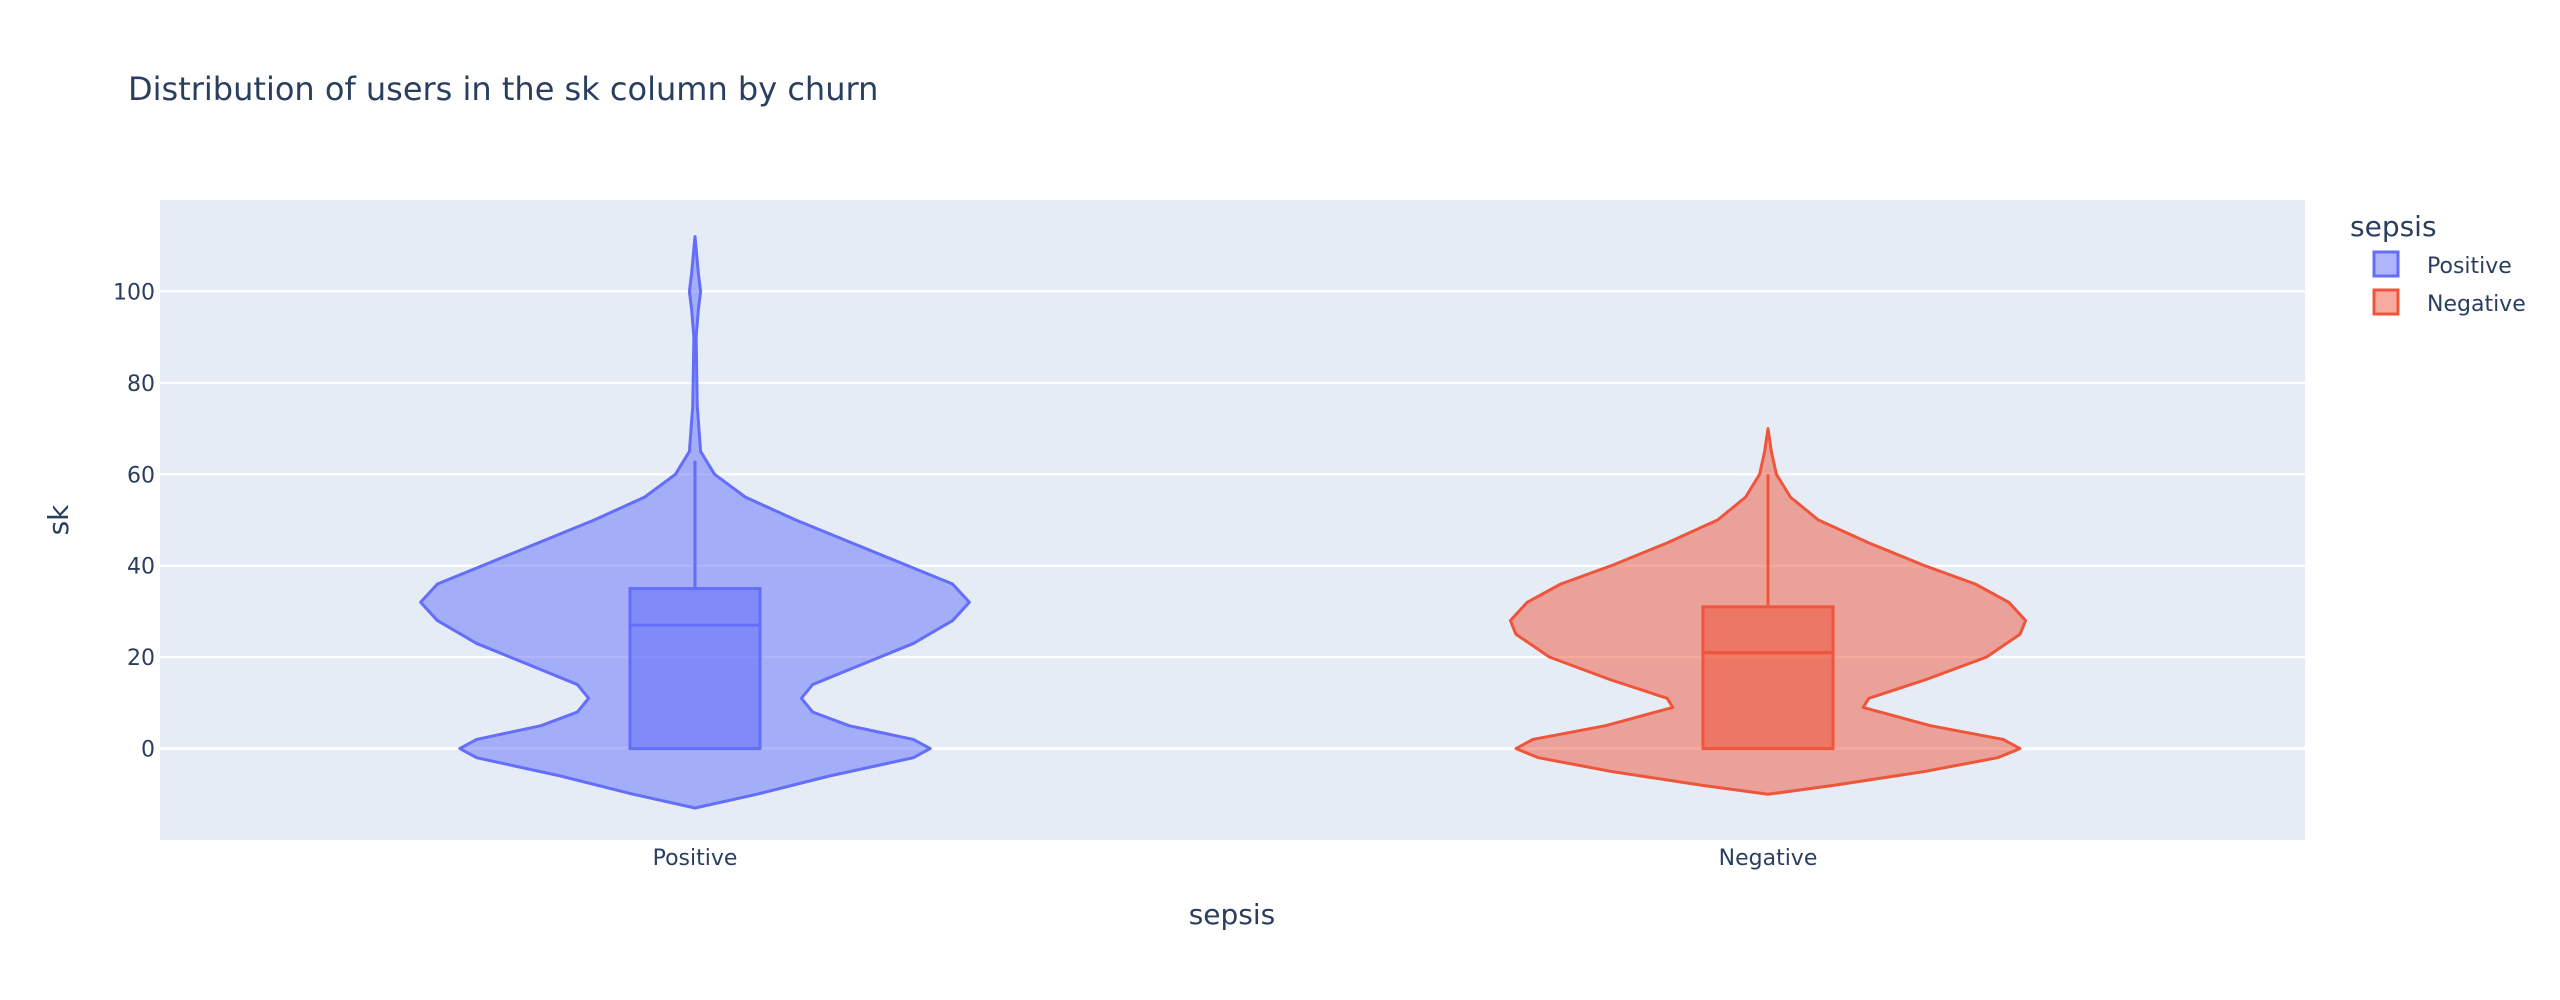 This screenshot has height=1000, width=2560. I want to click on legend-title: sepsis, so click(2393, 226).